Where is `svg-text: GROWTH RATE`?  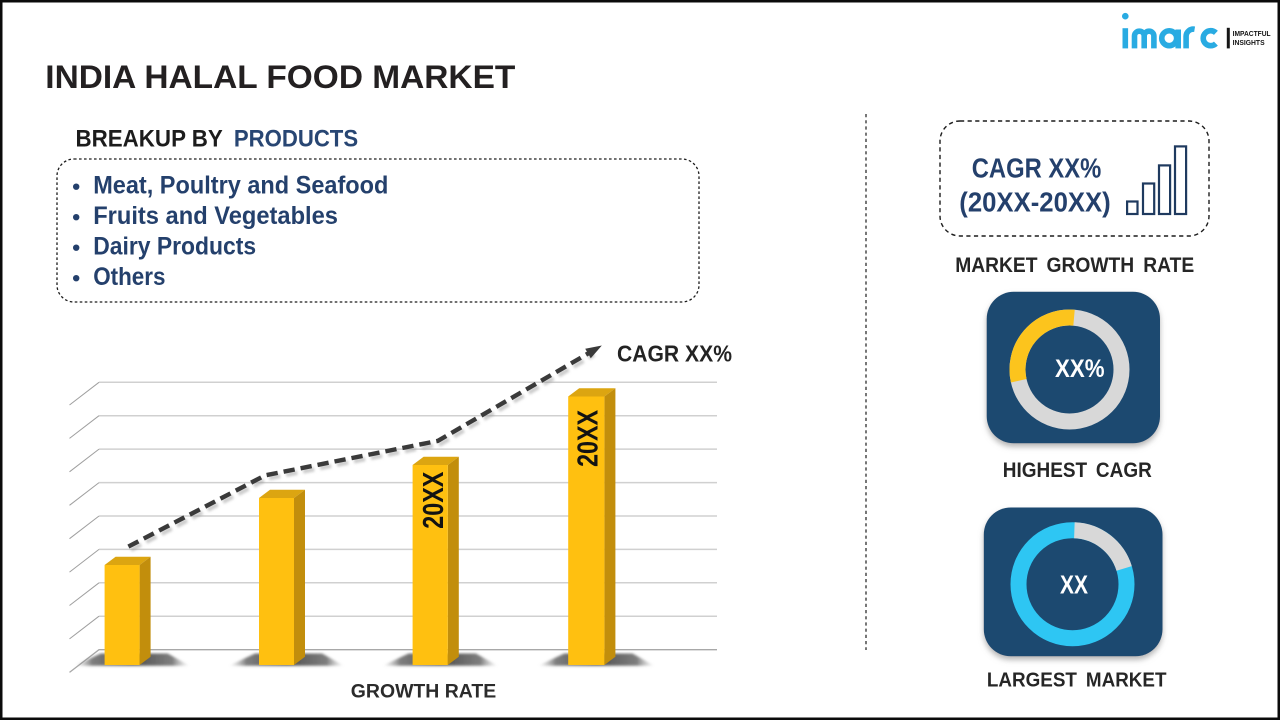 svg-text: GROWTH RATE is located at coordinates (423, 691).